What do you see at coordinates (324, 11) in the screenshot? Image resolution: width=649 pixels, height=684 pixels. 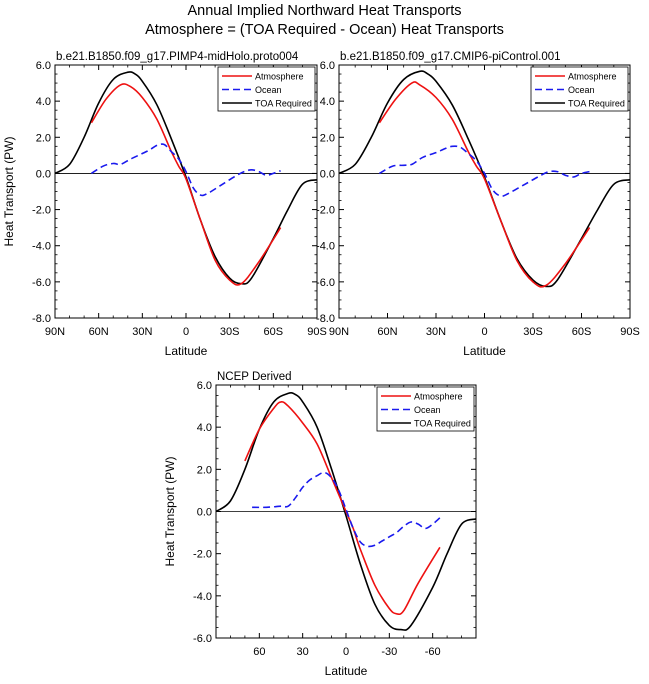 I see `figure-title: Annual Implied Northward Heat Transports` at bounding box center [324, 11].